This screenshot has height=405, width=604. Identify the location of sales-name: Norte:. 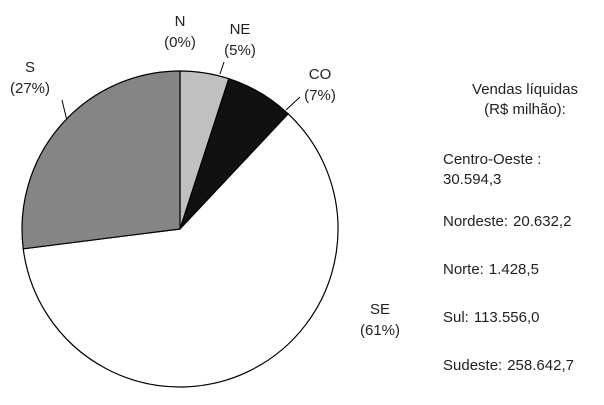
(463, 269).